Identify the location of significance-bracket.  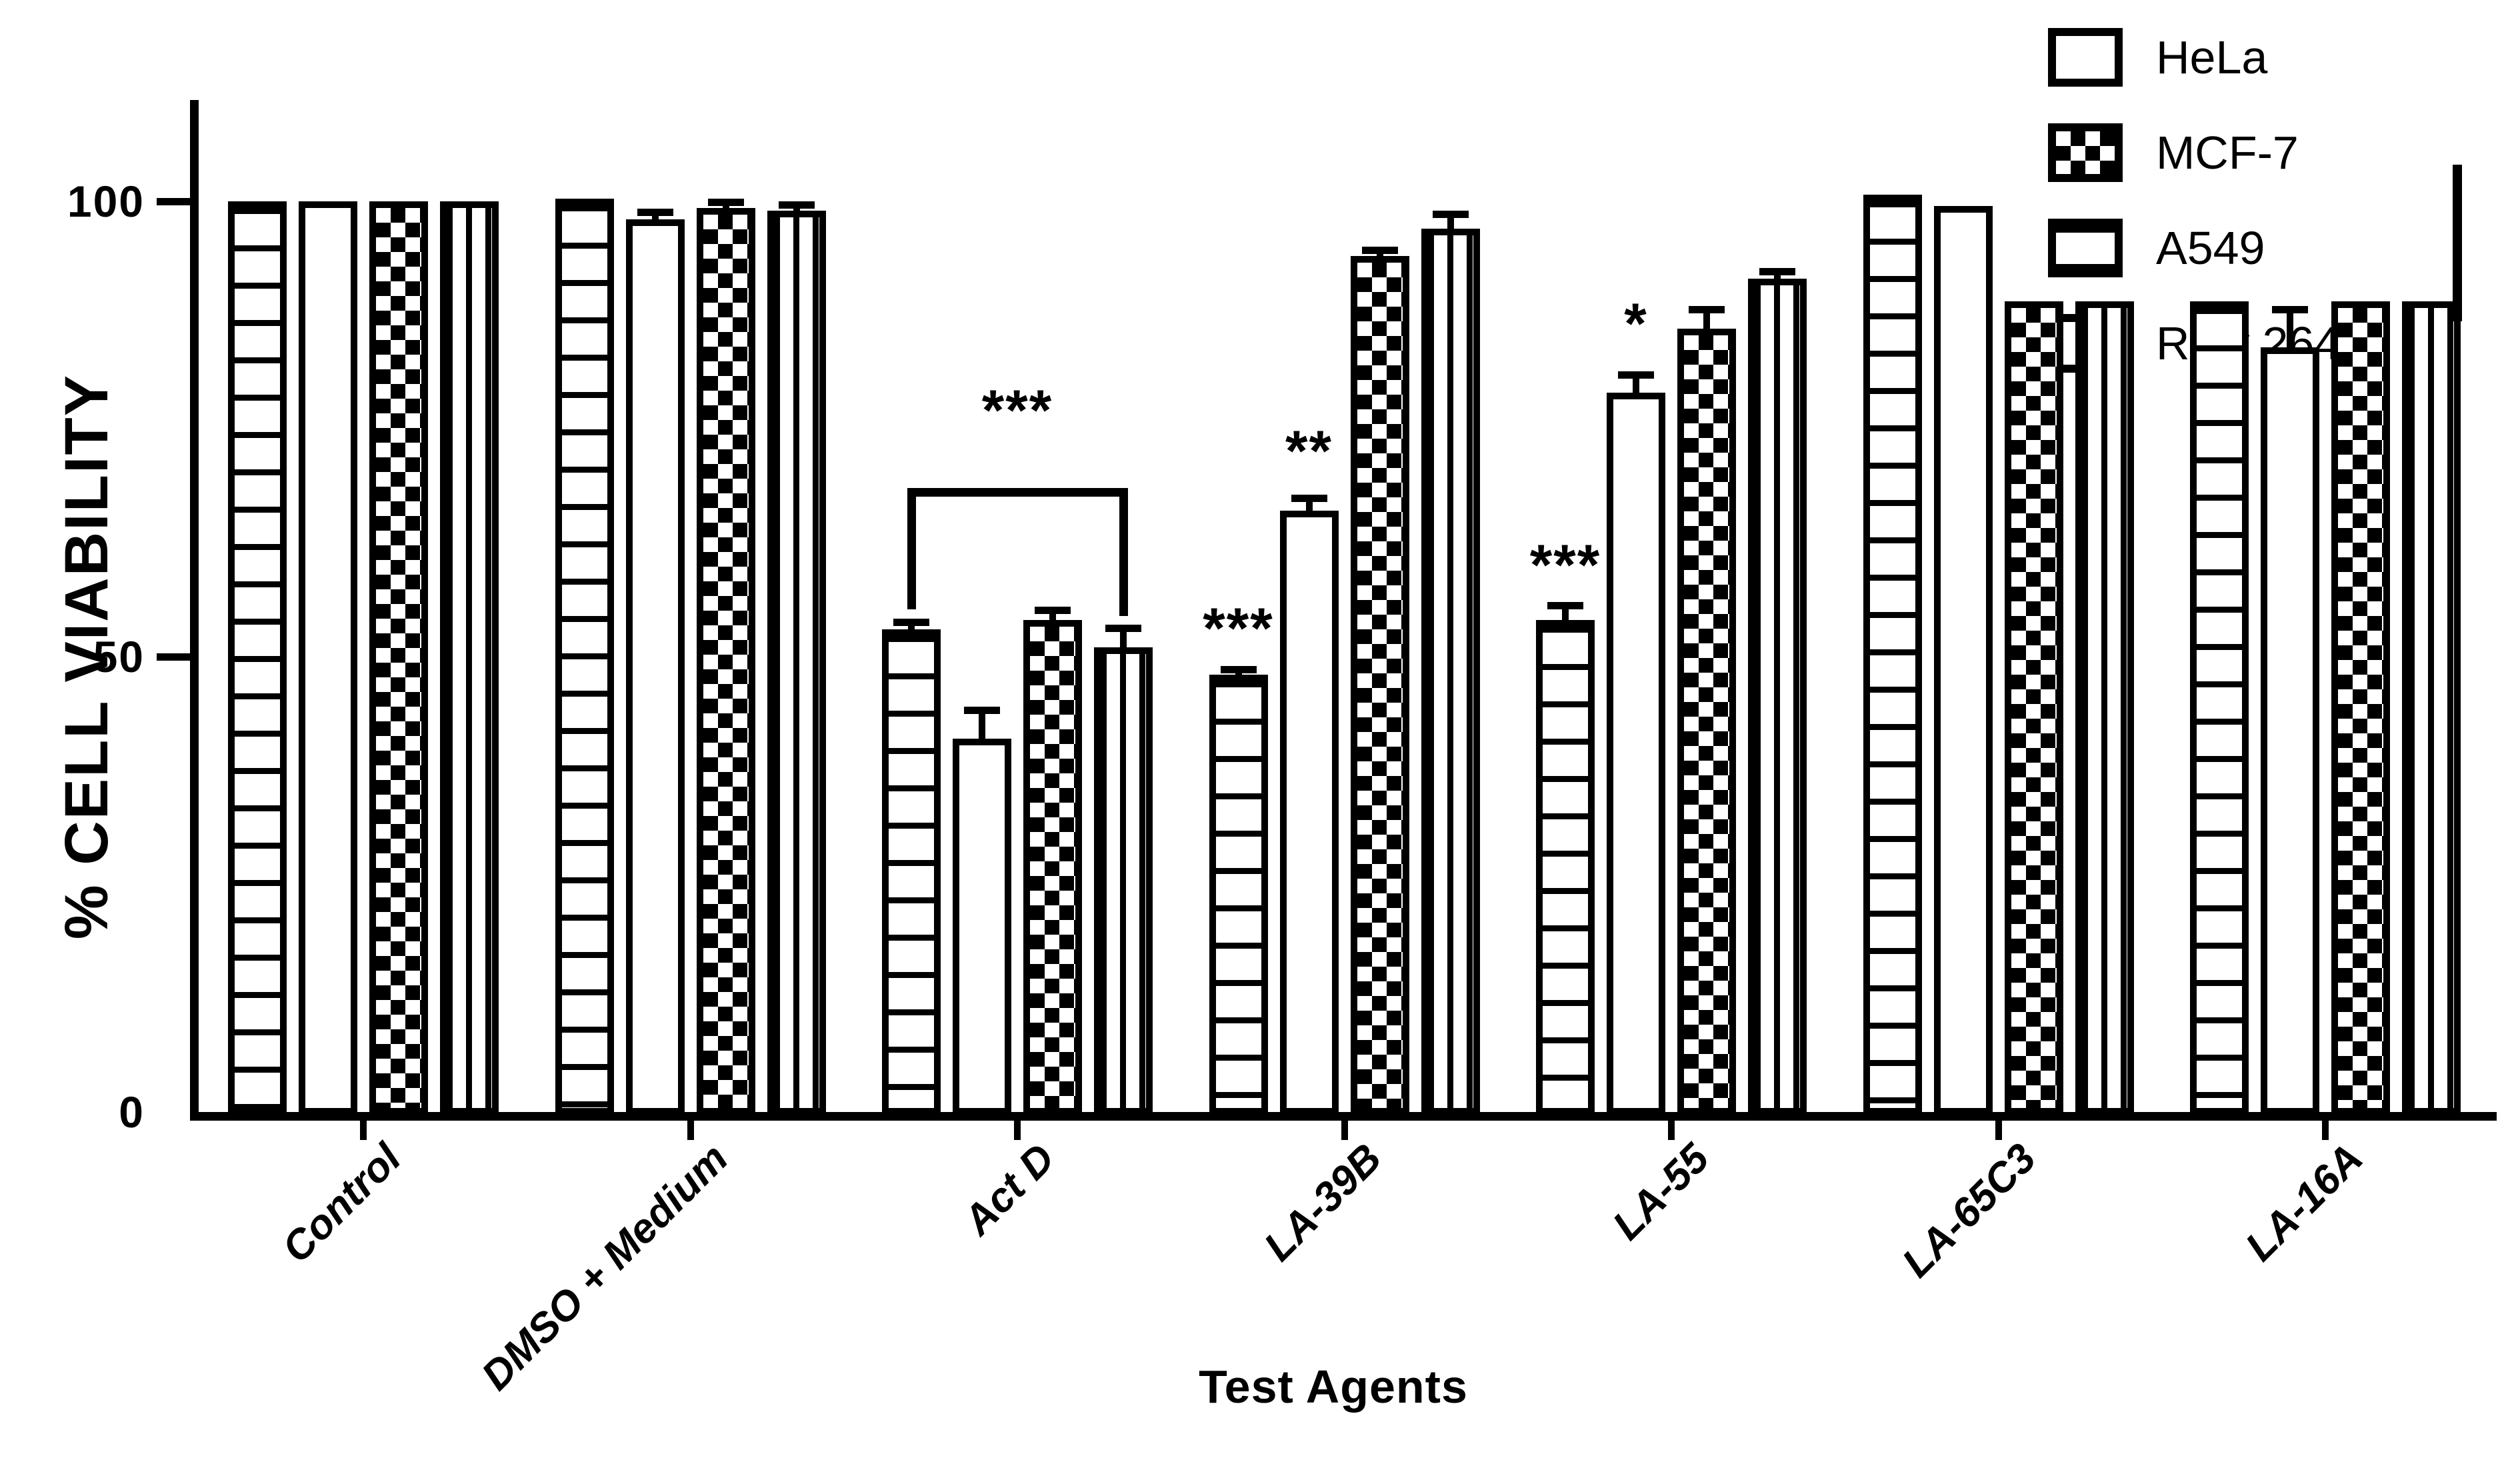
(1017, 492).